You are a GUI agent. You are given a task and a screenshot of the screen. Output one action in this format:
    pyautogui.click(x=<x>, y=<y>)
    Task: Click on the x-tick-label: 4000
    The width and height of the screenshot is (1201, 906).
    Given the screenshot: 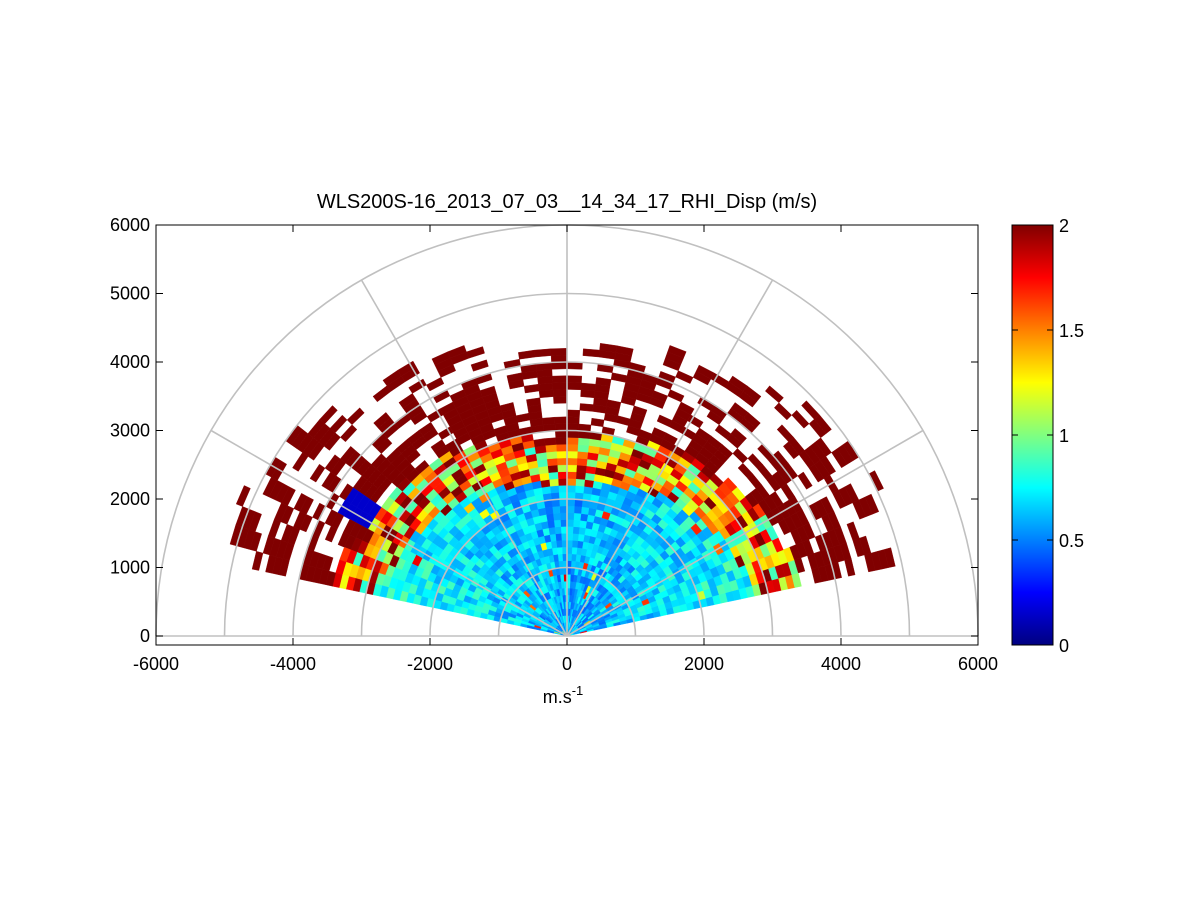 What is the action you would take?
    pyautogui.click(x=841, y=664)
    